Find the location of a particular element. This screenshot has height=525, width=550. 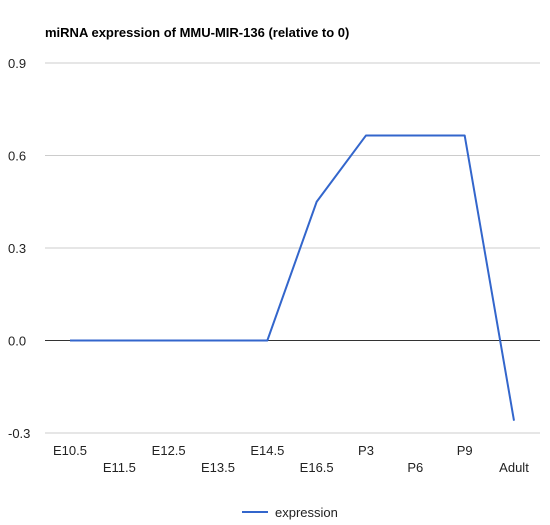

y-tick-label: 0.6 is located at coordinates (17, 156).